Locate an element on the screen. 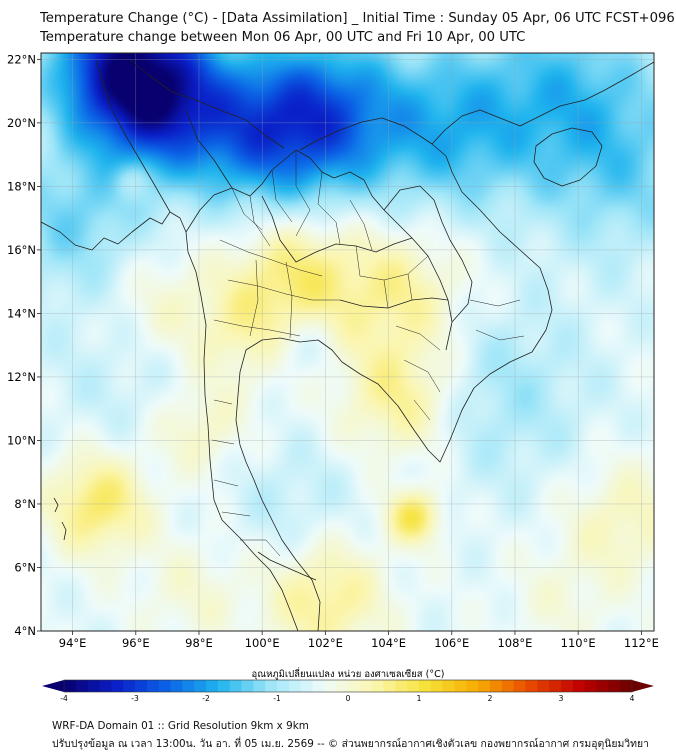 This screenshot has width=676, height=756. colorbar-tick-label: 0 is located at coordinates (348, 698).